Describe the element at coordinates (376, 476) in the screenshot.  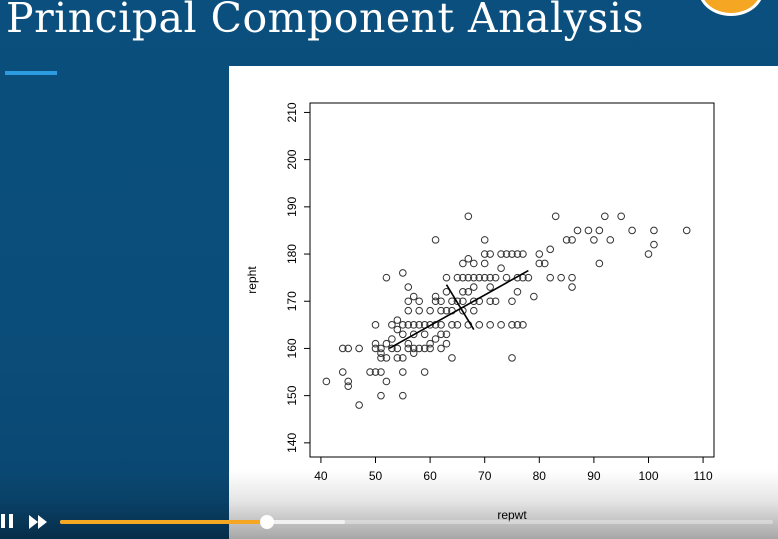
I see `x-tick-label: 50` at that location.